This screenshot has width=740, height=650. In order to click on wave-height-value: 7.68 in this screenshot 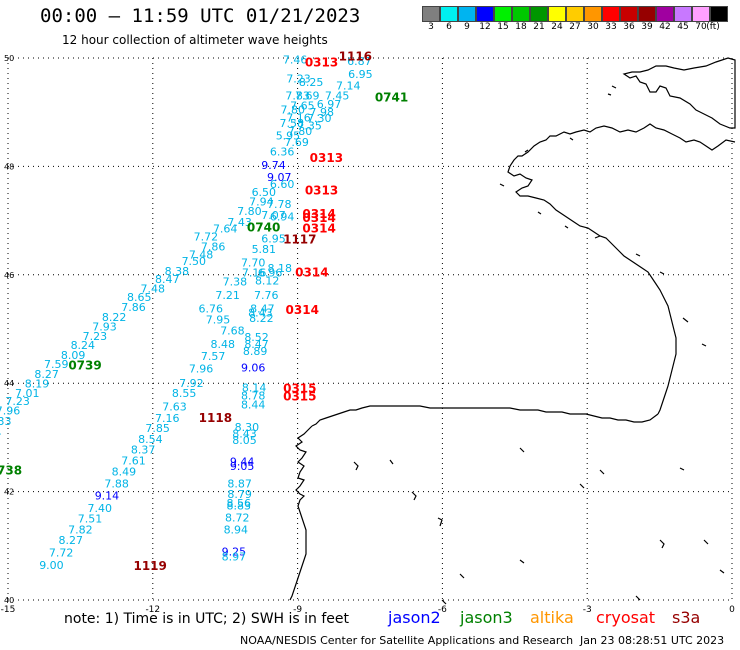, I will do `click(232, 330)`.